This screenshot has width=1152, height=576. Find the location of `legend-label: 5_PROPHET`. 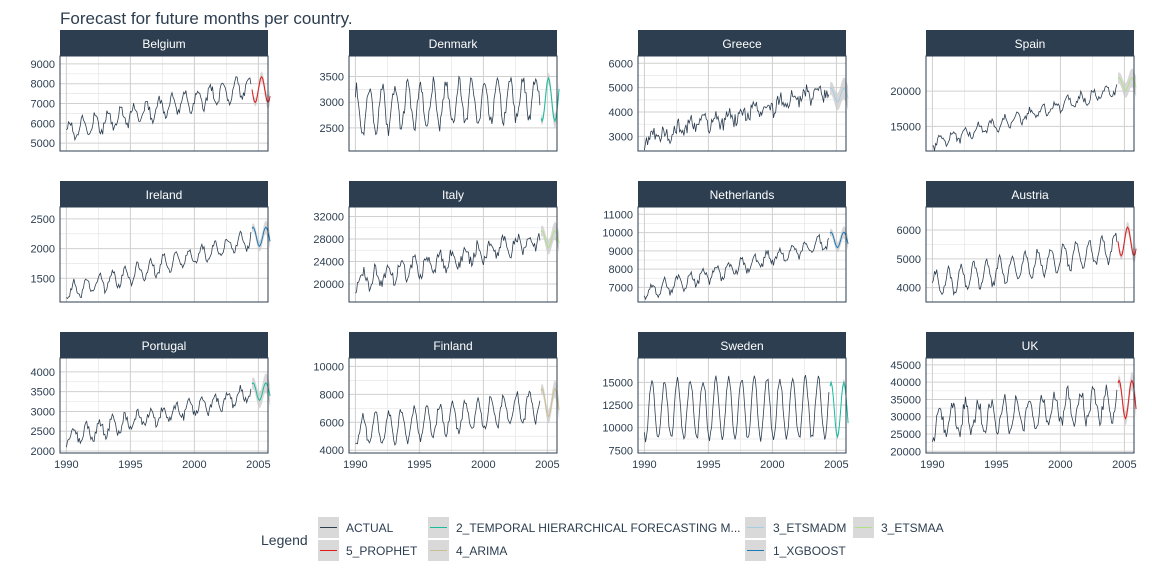

legend-label: 5_PROPHET is located at coordinates (382, 551).